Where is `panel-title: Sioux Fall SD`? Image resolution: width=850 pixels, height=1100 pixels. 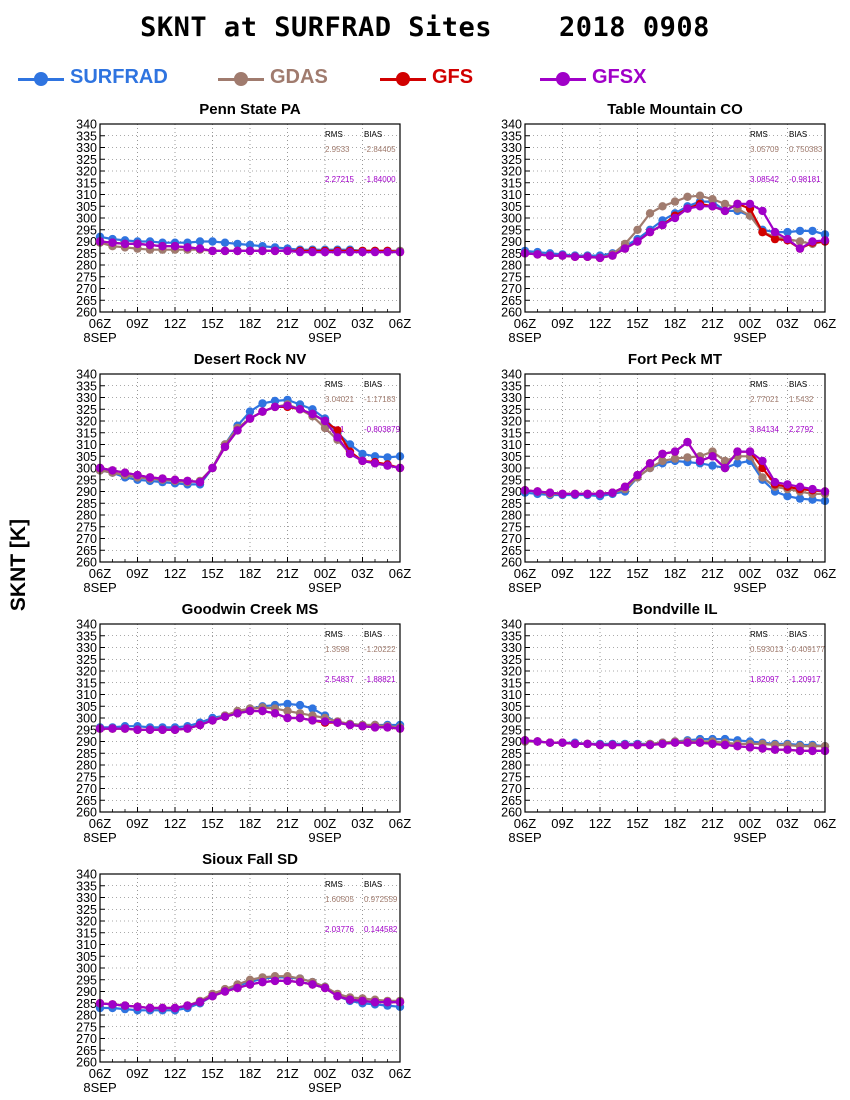 panel-title: Sioux Fall SD is located at coordinates (250, 859).